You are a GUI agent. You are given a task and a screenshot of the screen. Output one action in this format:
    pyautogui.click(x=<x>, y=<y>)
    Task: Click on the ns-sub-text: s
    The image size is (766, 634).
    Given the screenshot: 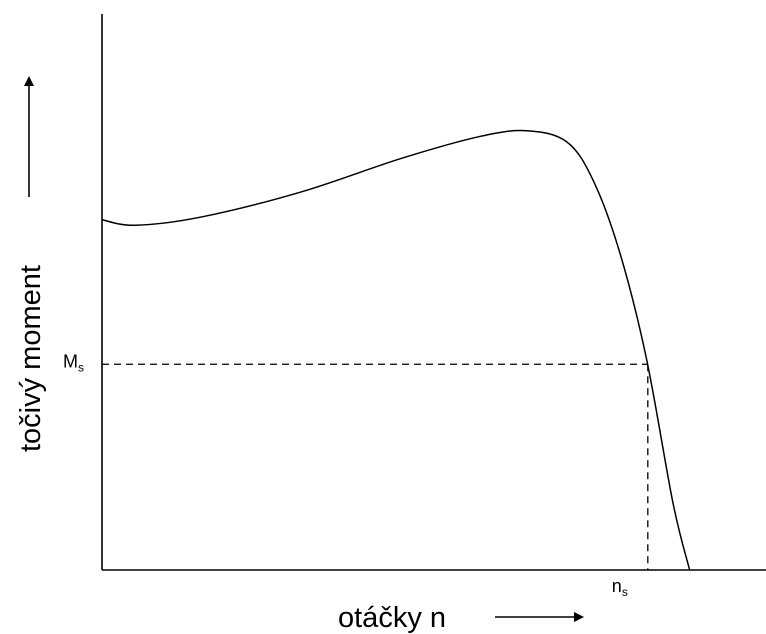 What is the action you would take?
    pyautogui.click(x=625, y=592)
    